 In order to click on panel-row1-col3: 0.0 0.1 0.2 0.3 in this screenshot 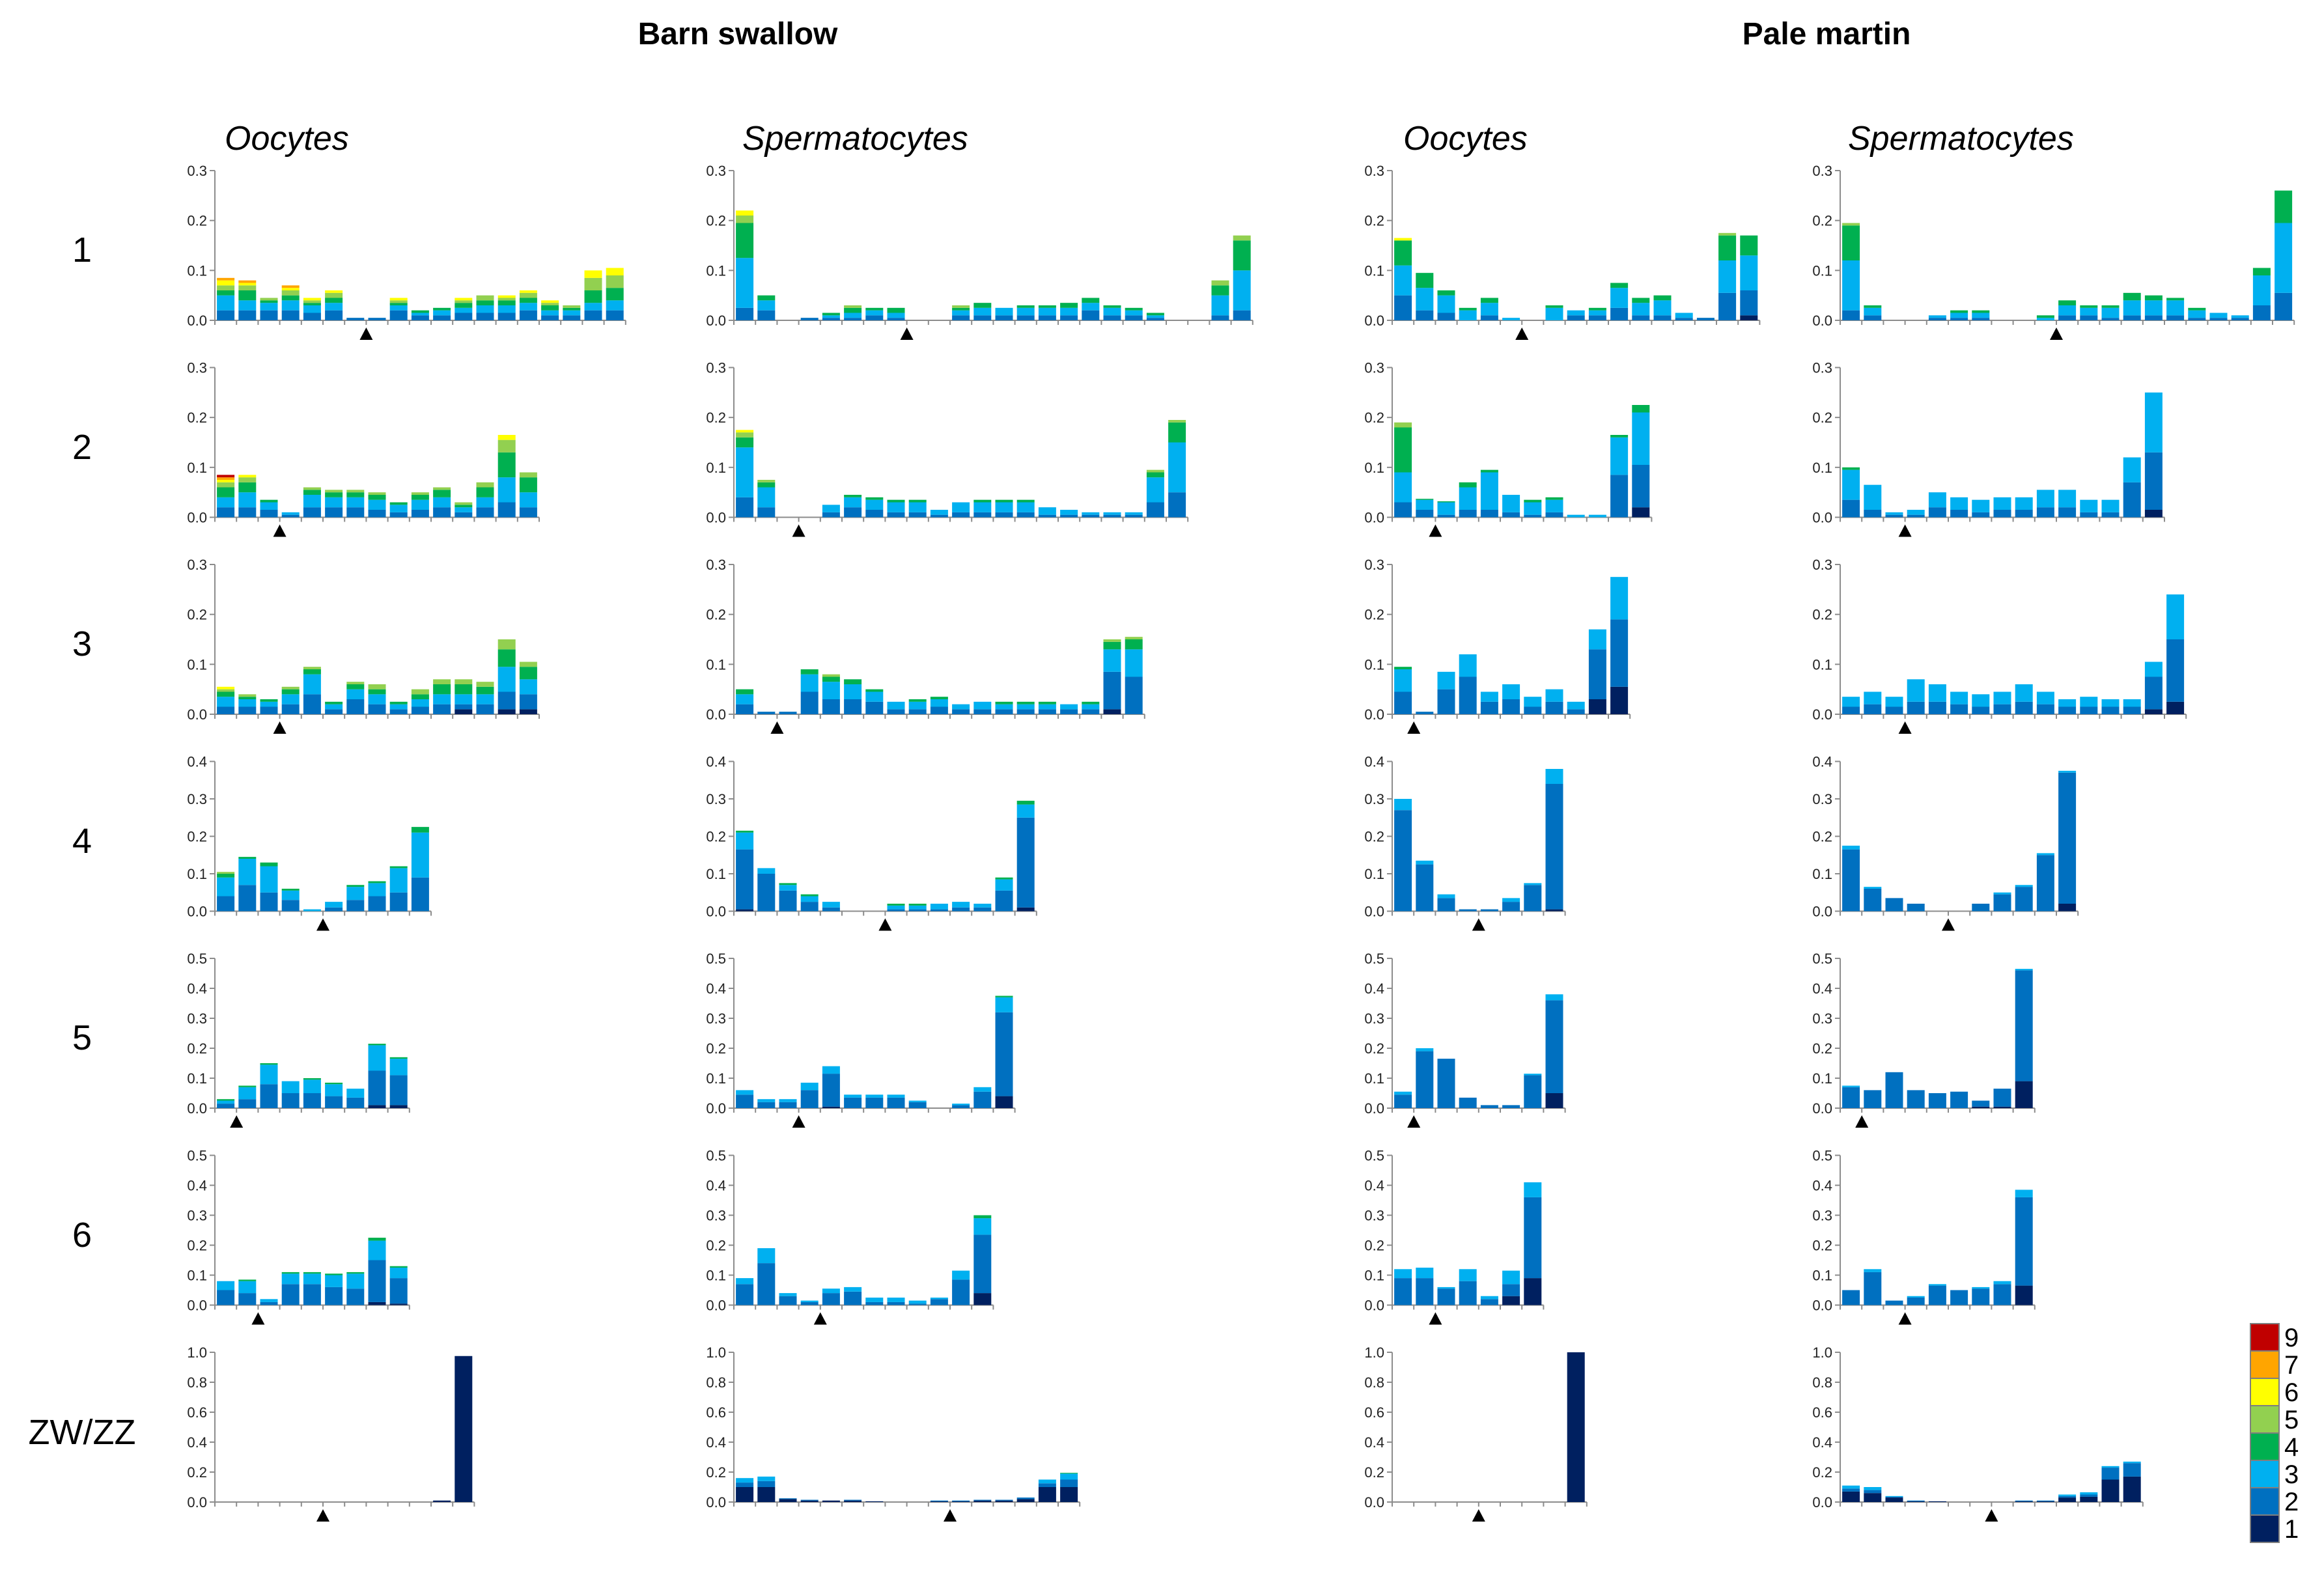, I will do `click(1563, 252)`.